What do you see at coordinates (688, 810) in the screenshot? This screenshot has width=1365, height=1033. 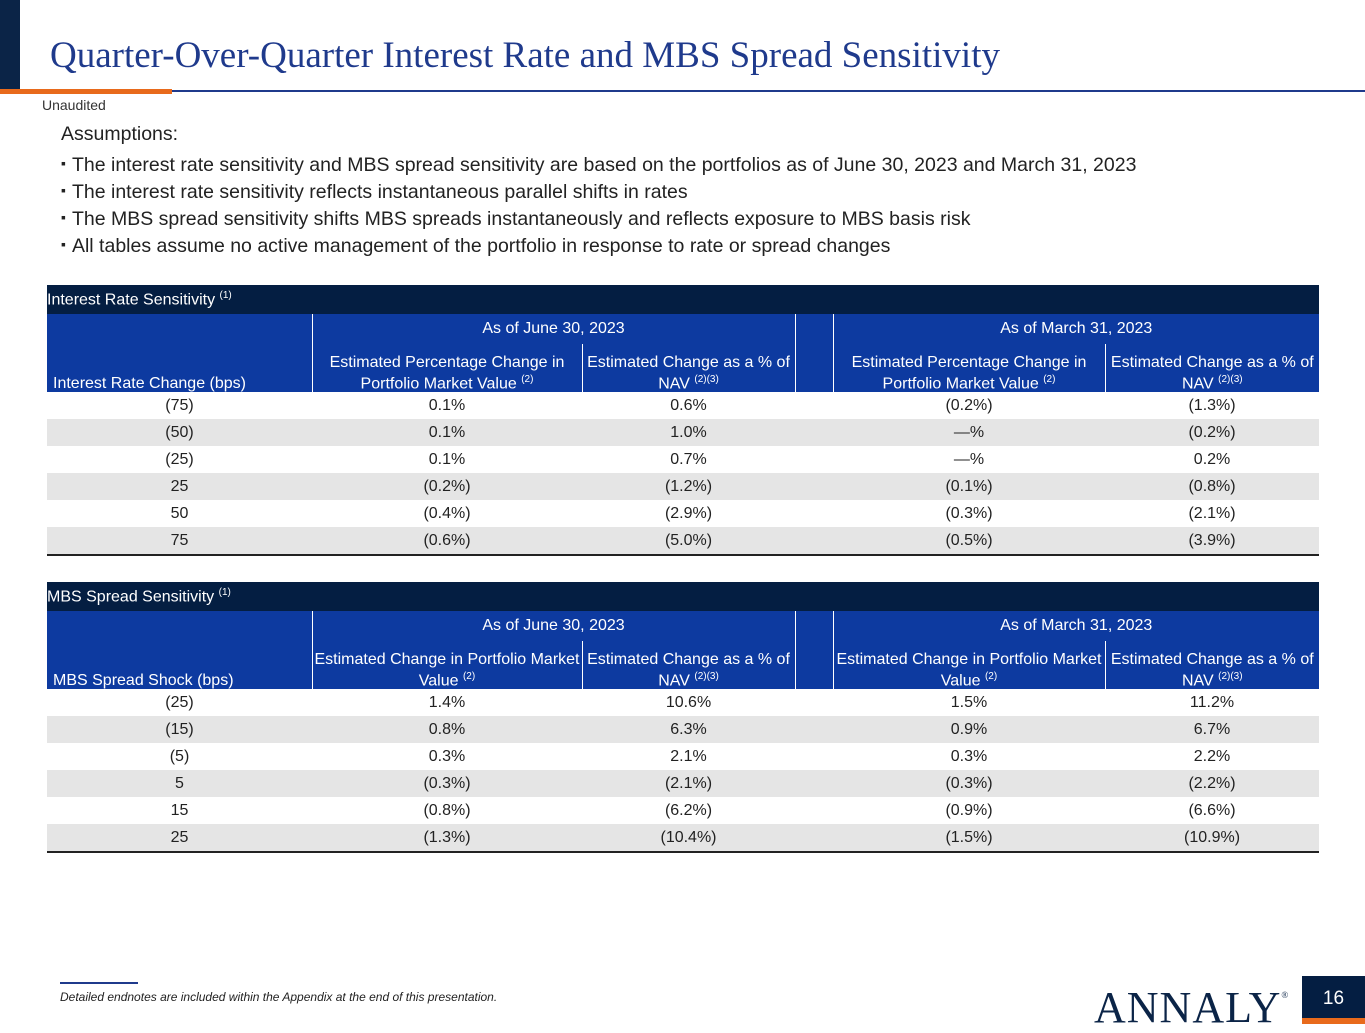 I see `table-cell: (6.2%)` at bounding box center [688, 810].